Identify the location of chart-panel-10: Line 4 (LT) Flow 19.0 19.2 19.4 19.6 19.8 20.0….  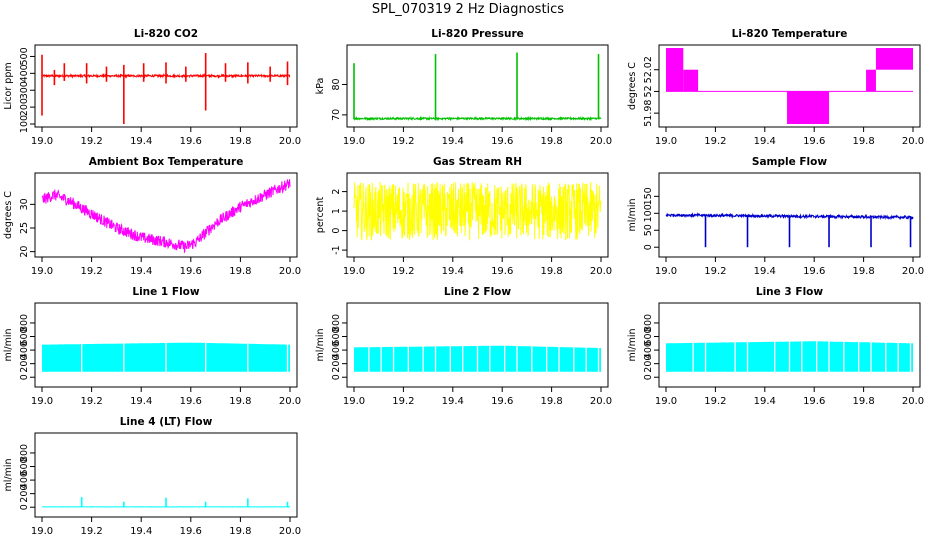
(152, 476).